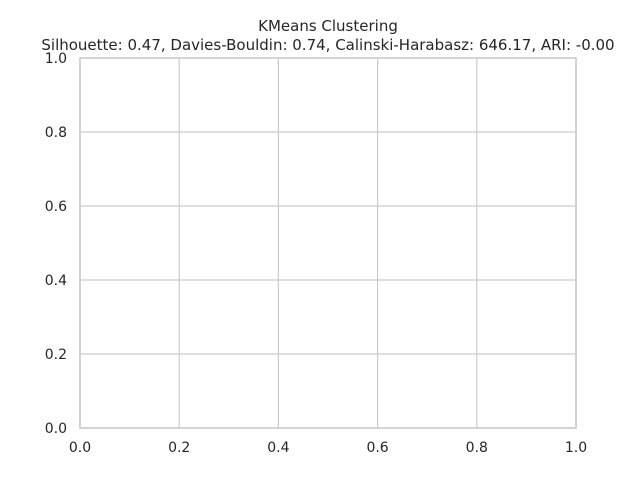  Describe the element at coordinates (80, 448) in the screenshot. I see `x-tick-label: 0.0` at that location.